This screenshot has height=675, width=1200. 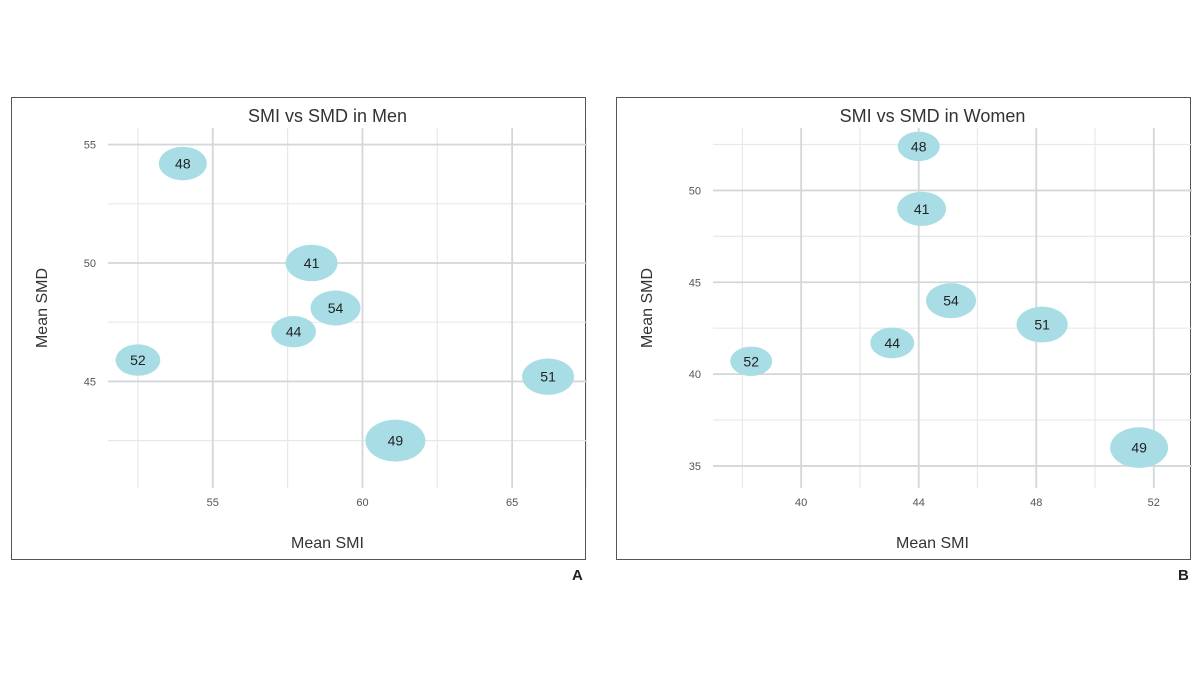 What do you see at coordinates (933, 116) in the screenshot?
I see `chart-title: SMI vs SMD in Women` at bounding box center [933, 116].